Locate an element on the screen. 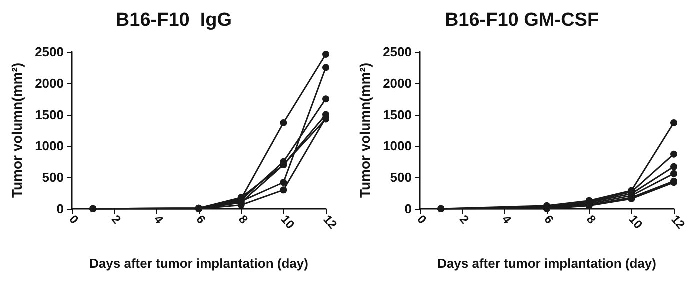 The height and width of the screenshot is (281, 696). chart-title: B16-F10 GM-CSF is located at coordinates (522, 20).